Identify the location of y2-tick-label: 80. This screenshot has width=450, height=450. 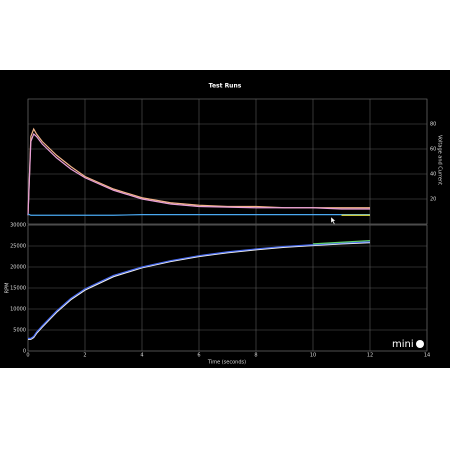
(433, 125).